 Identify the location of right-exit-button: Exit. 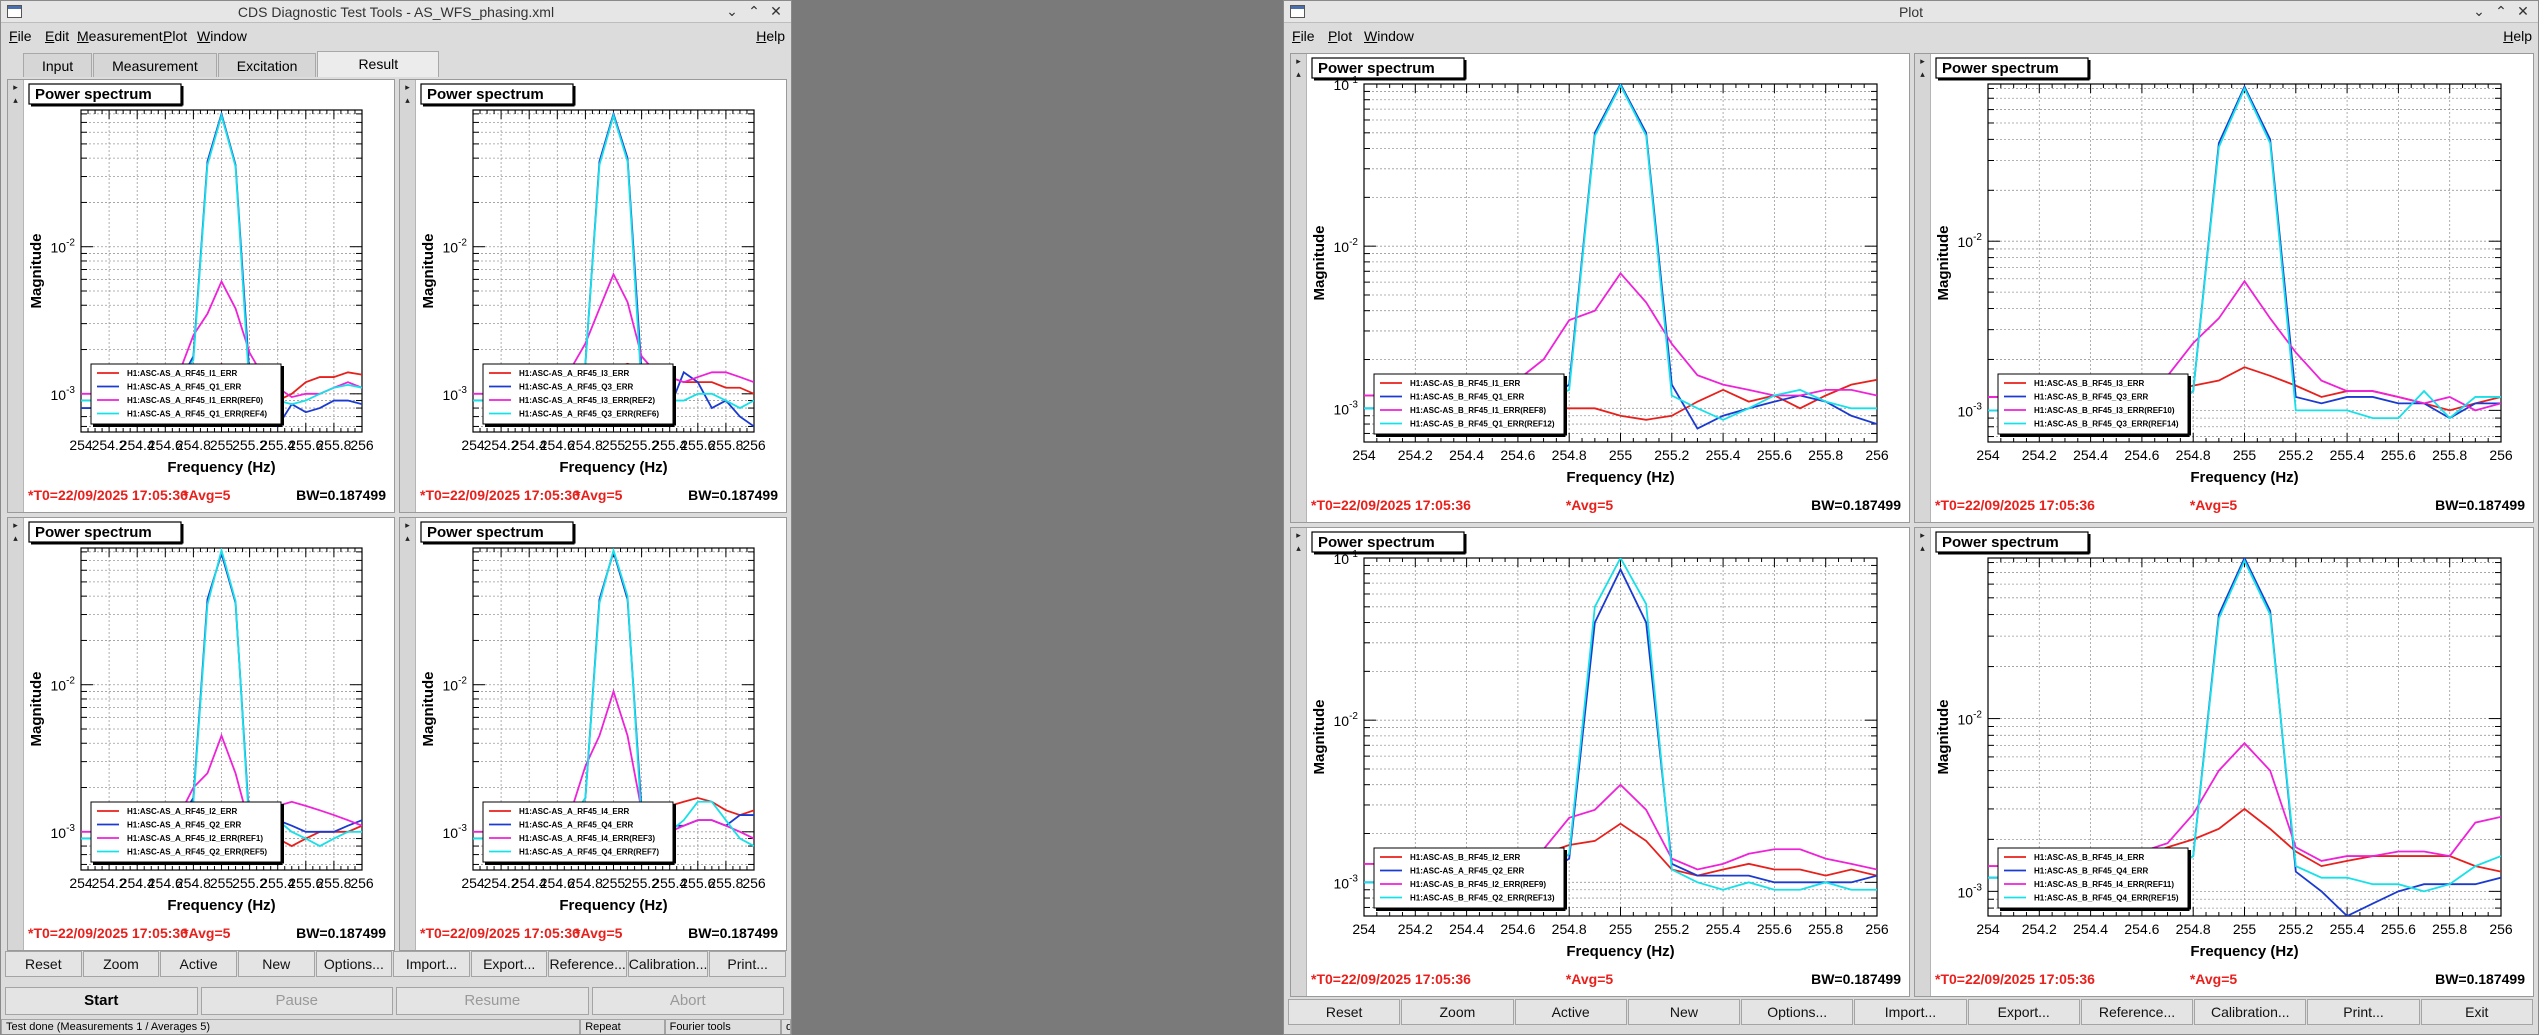
(2476, 1012).